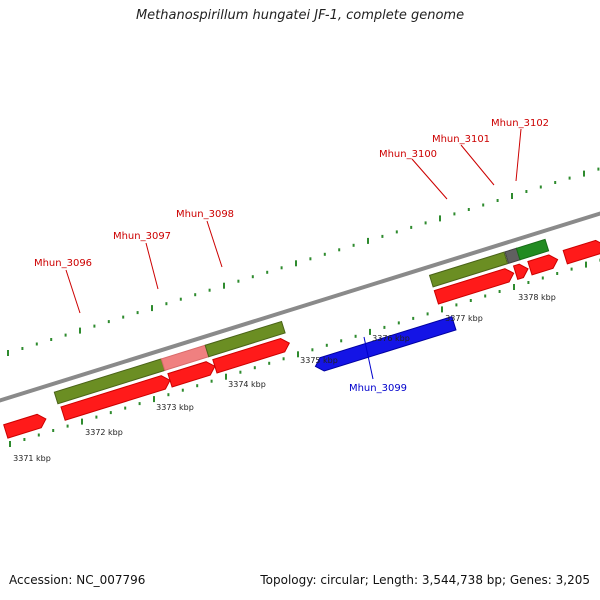 This screenshot has height=600, width=600. What do you see at coordinates (408, 154) in the screenshot?
I see `gene-label-mhun-3100: Mhun_3100` at bounding box center [408, 154].